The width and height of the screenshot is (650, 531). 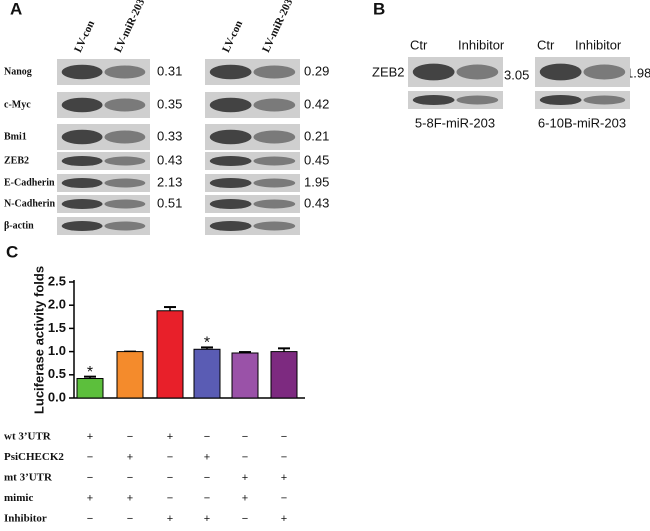 What do you see at coordinates (316, 135) in the screenshot?
I see `ratio: 0.21` at bounding box center [316, 135].